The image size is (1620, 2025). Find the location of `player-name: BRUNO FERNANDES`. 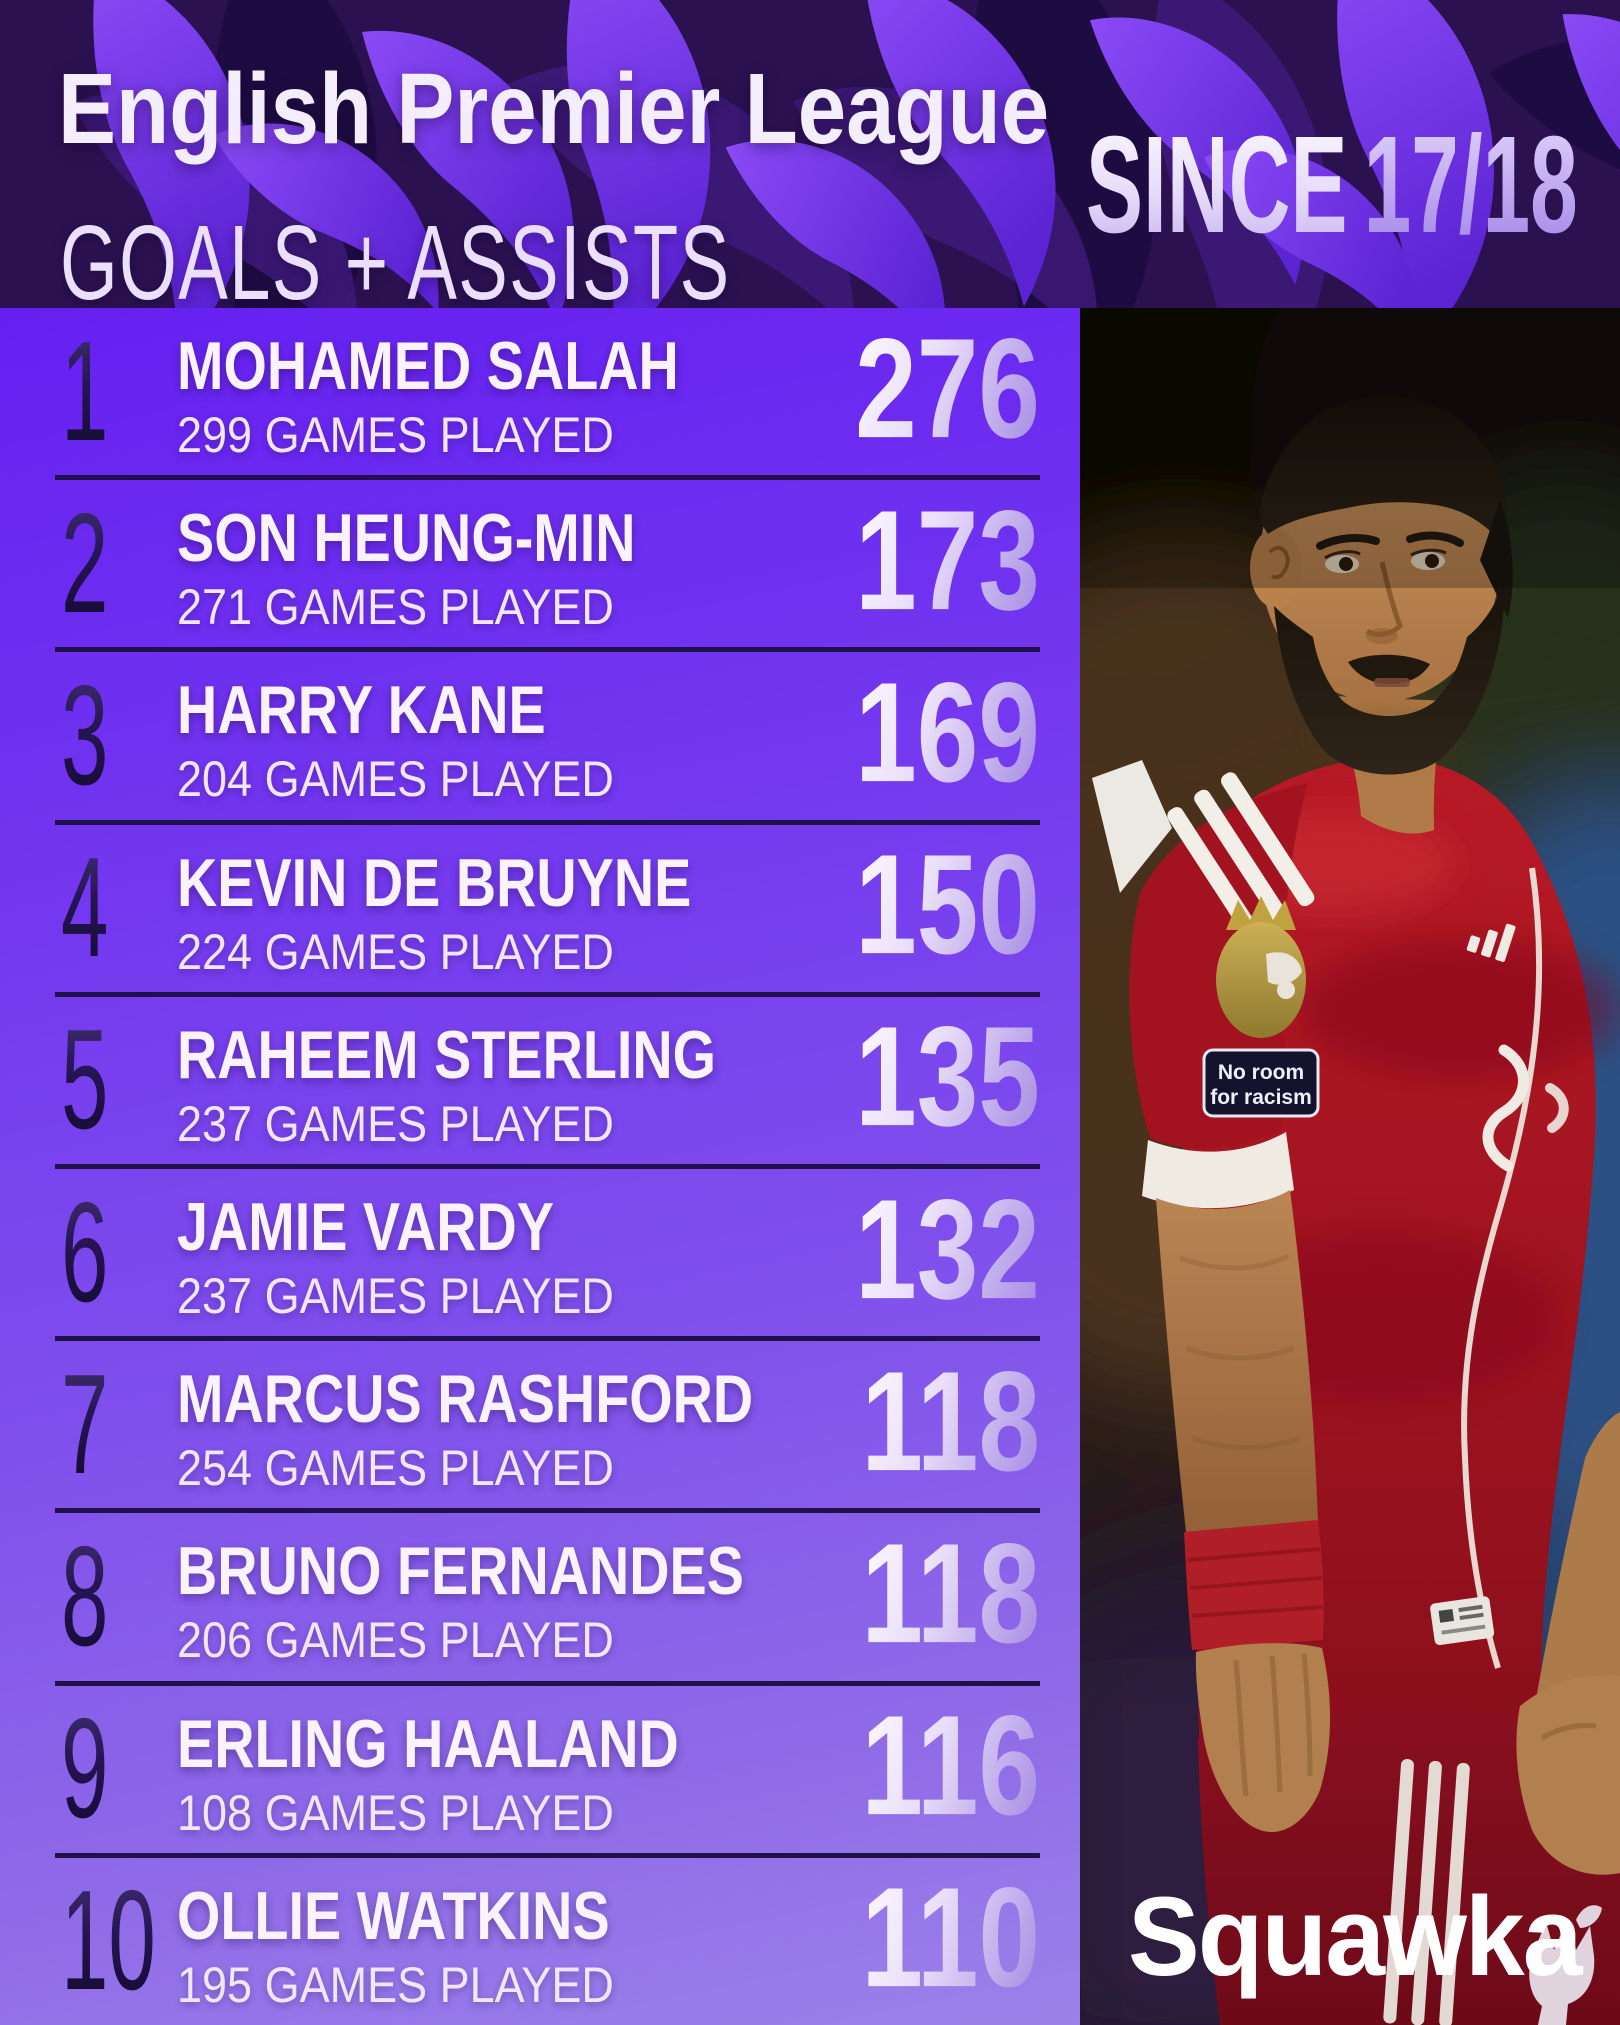

player-name: BRUNO FERNANDES is located at coordinates (460, 1571).